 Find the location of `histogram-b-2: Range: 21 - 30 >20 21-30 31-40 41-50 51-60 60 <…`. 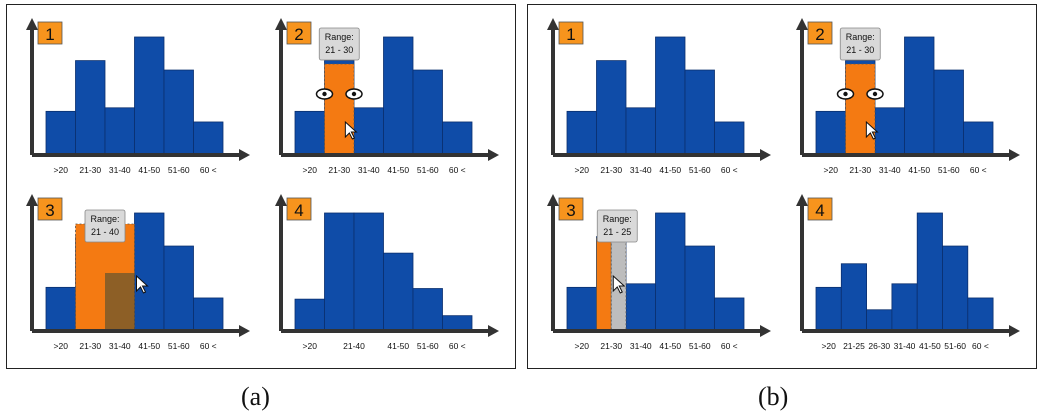

histogram-b-2: Range: 21 - 30 >20 21-30 31-40 41-50 51-60 60 <… is located at coordinates (908, 96).